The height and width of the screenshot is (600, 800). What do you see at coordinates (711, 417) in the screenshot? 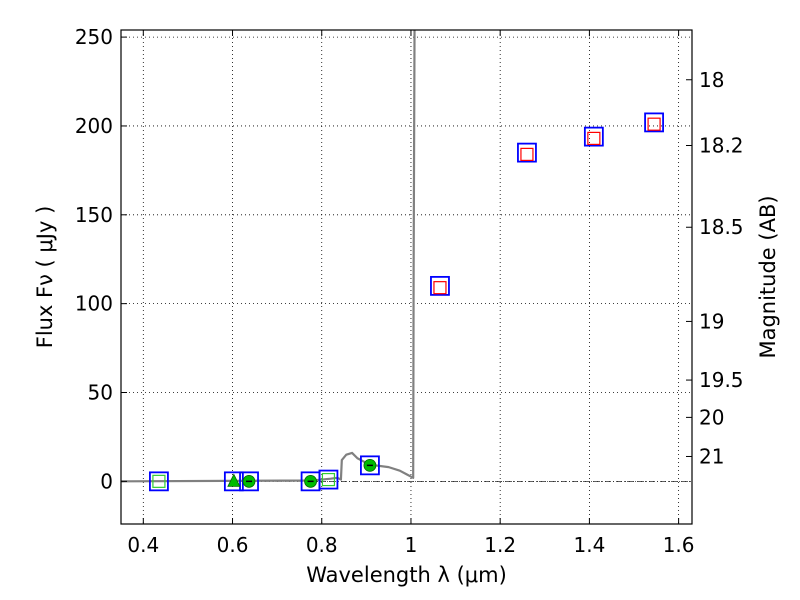
I see `right-tick-label: 20` at bounding box center [711, 417].